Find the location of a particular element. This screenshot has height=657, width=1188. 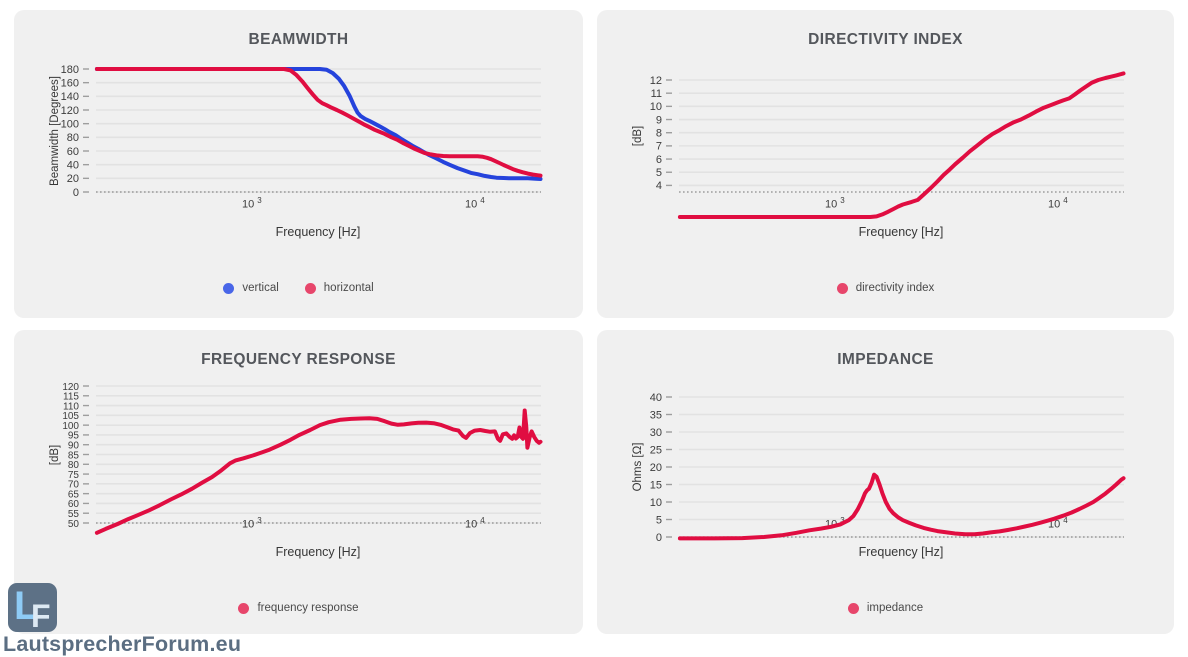

chart-legend: directivity index is located at coordinates (885, 288).